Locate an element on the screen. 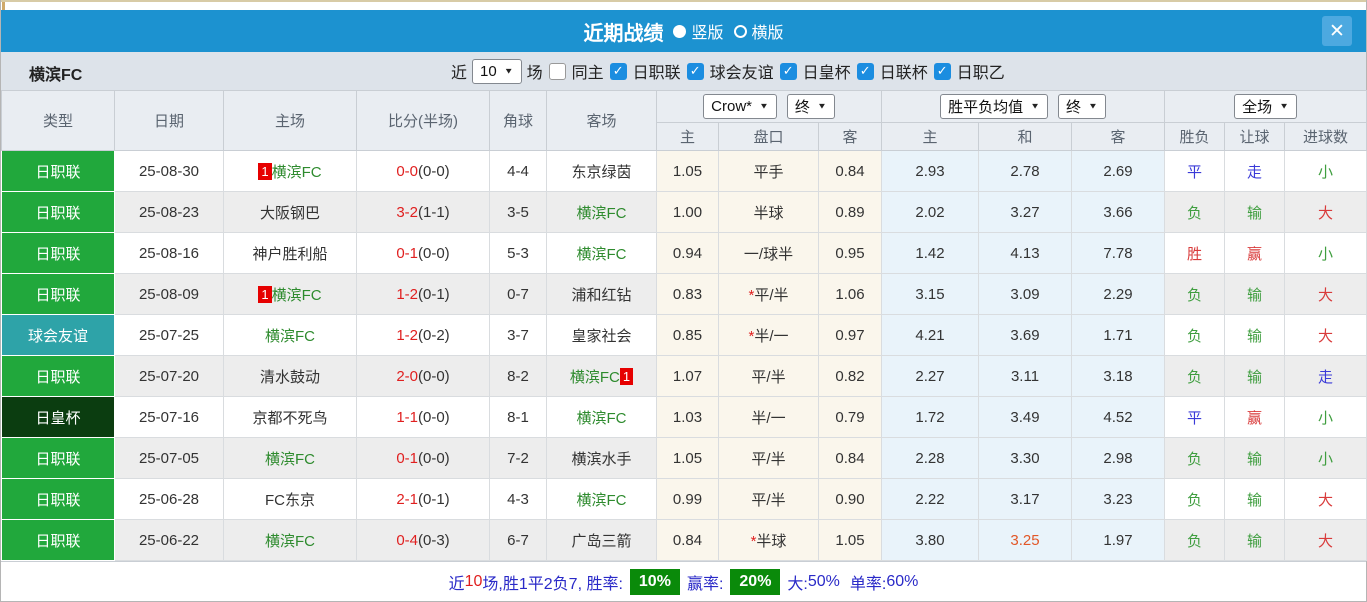  near-count-select: 10 ▼ is located at coordinates (497, 71).